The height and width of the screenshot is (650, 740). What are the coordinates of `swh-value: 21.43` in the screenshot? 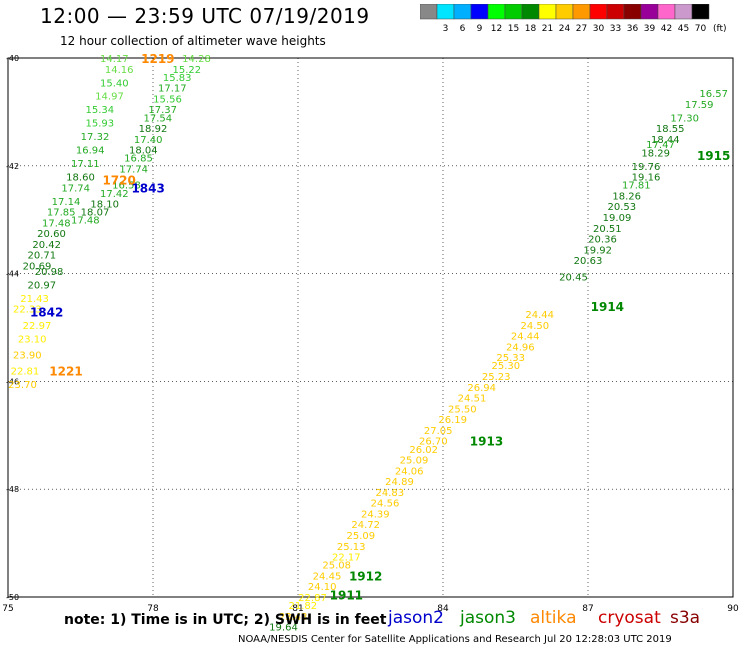 It's located at (34, 299).